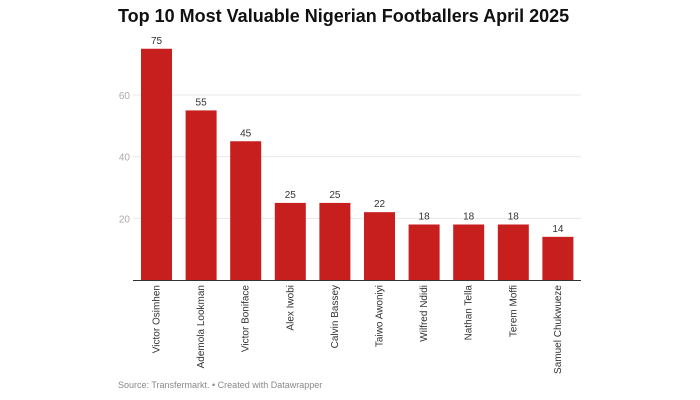 Image resolution: width=700 pixels, height=400 pixels. What do you see at coordinates (558, 229) in the screenshot?
I see `data-label: 14` at bounding box center [558, 229].